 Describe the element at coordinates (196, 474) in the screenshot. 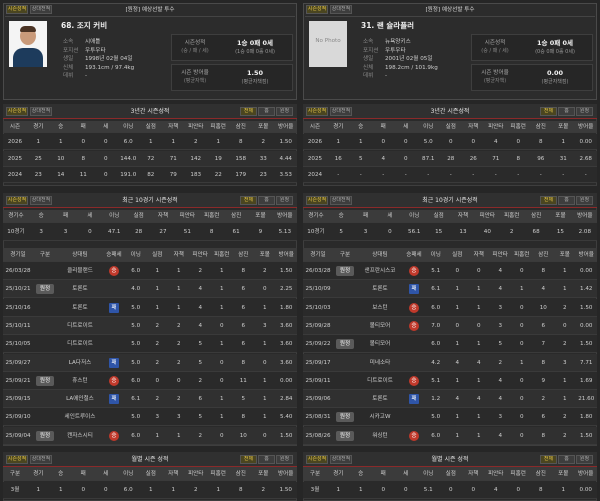

I see `column-header: 피안타` at that location.